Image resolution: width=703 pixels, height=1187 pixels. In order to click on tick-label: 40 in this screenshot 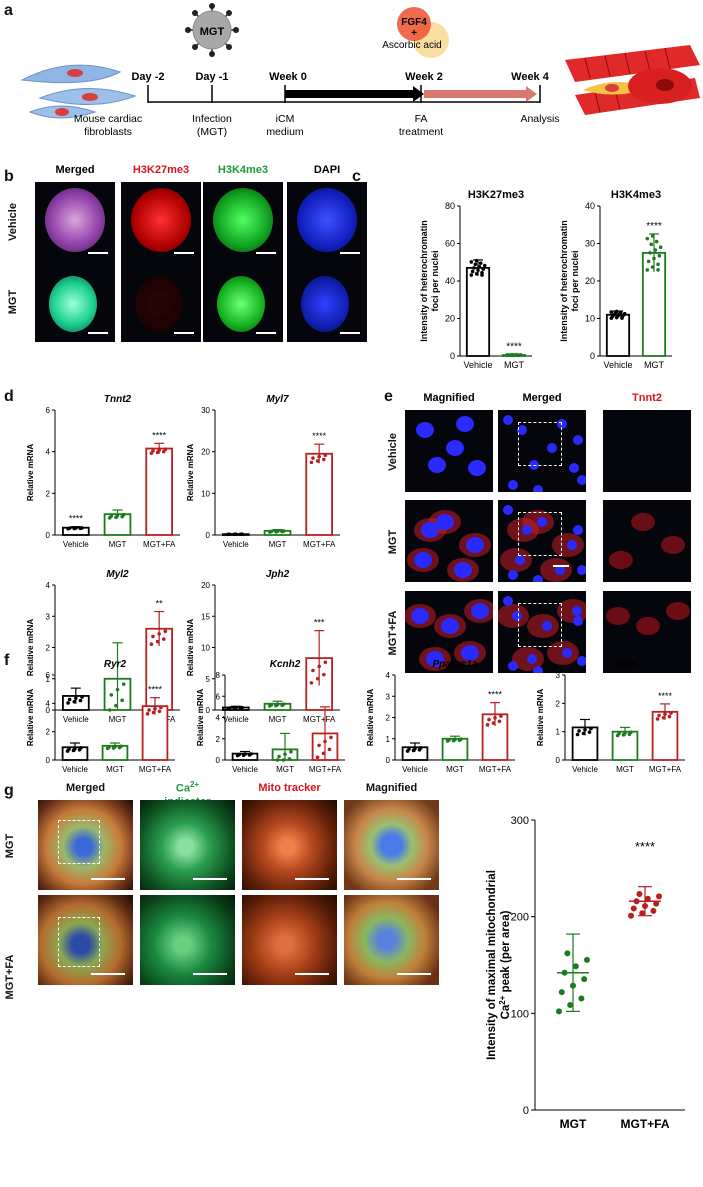, I will do `click(450, 281)`.